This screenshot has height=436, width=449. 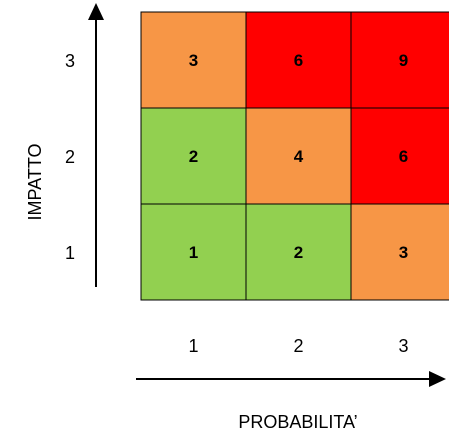 I want to click on impact-axis-title: IMPATTO, so click(x=35, y=181).